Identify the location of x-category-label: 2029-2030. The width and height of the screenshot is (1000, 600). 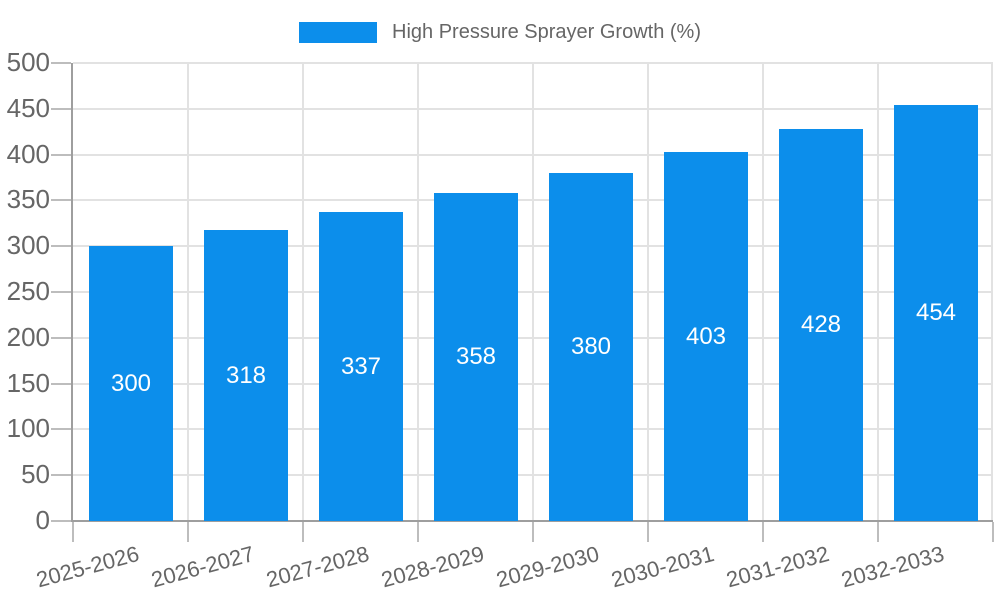
(547, 567).